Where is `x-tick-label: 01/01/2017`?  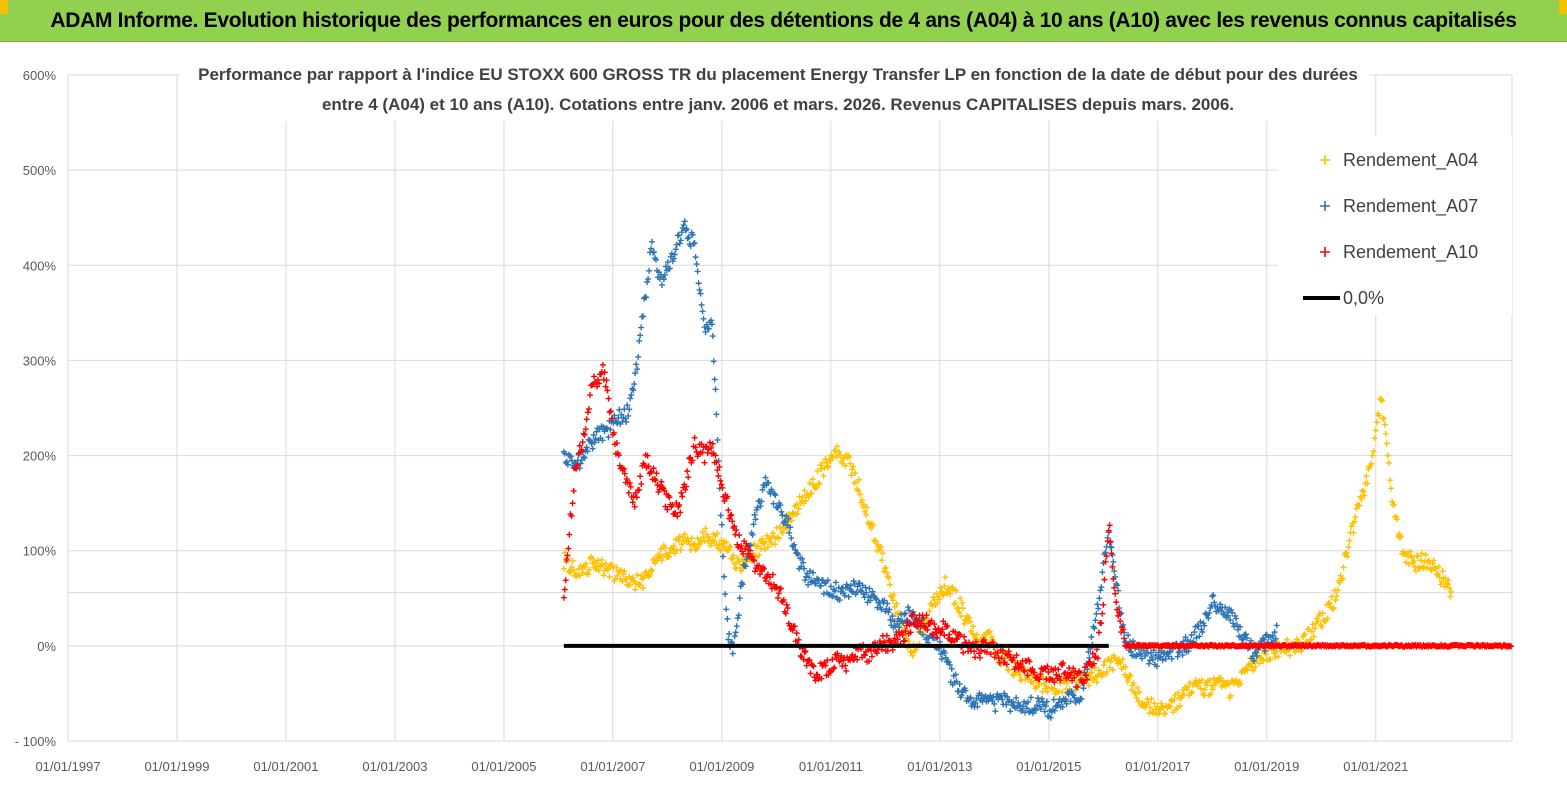
x-tick-label: 01/01/2017 is located at coordinates (1157, 766).